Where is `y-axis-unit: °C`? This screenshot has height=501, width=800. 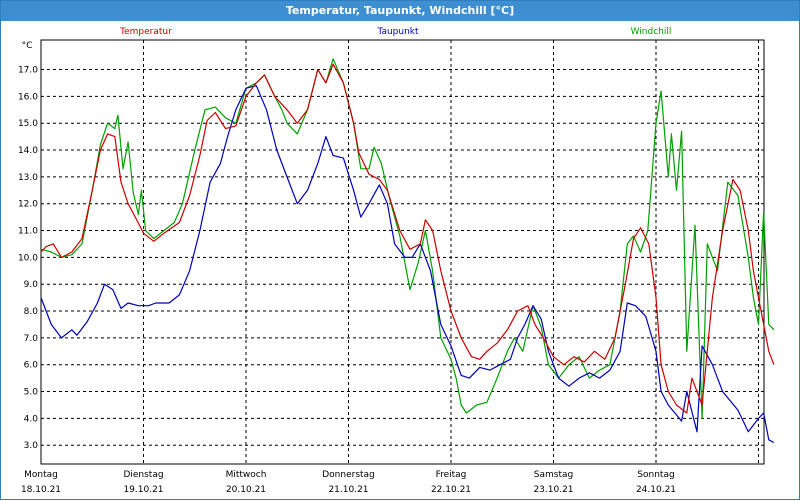
y-axis-unit: °C is located at coordinates (27, 46).